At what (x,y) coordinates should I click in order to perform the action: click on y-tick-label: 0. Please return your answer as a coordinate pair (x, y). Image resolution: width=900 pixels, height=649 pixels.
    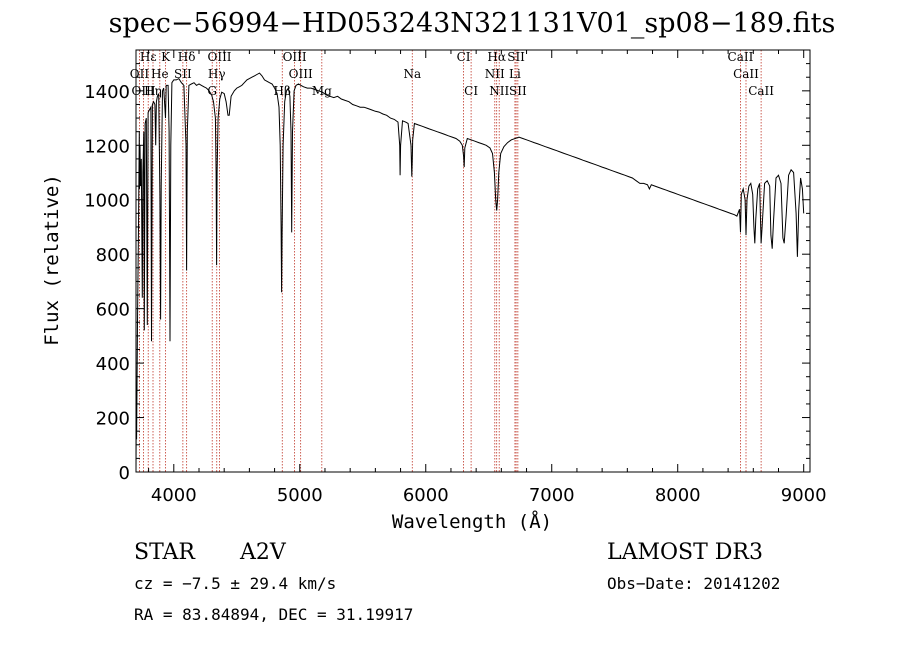
    Looking at the image, I should click on (124, 473).